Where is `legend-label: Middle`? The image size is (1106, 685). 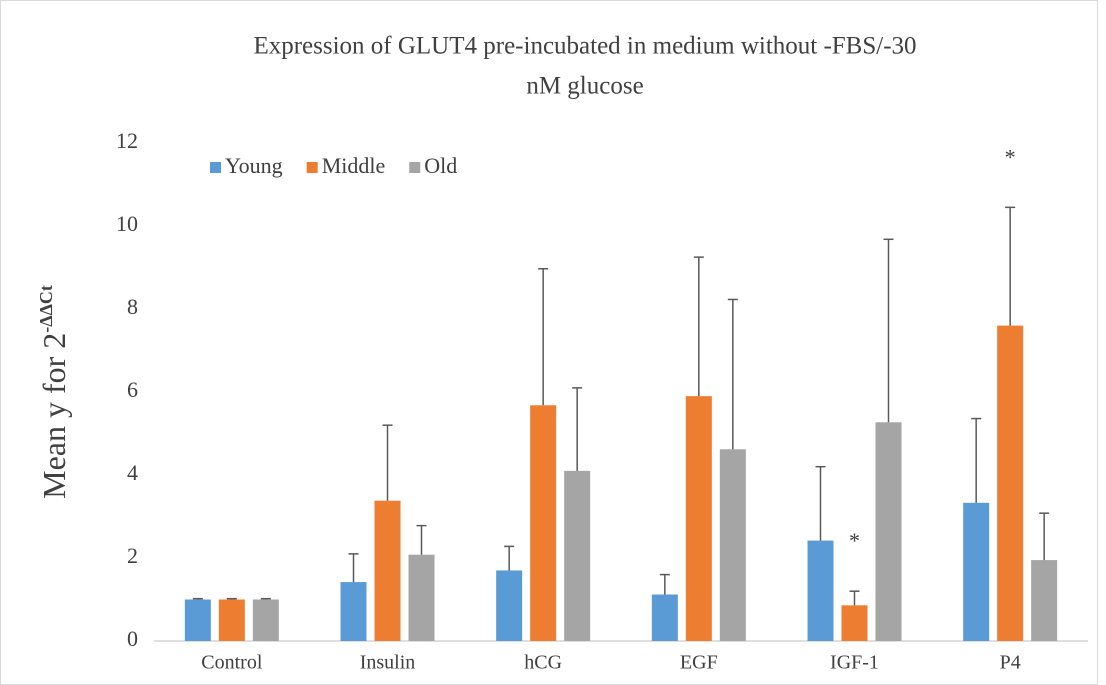
legend-label: Middle is located at coordinates (354, 165).